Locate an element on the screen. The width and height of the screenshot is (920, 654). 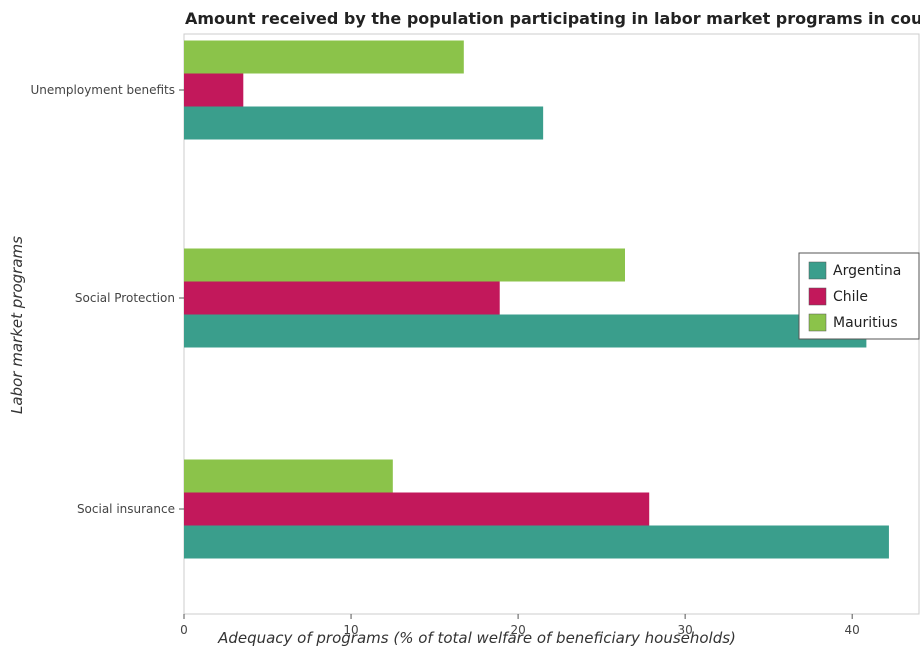
bar-mauritius-social-insurance is located at coordinates (288, 476).